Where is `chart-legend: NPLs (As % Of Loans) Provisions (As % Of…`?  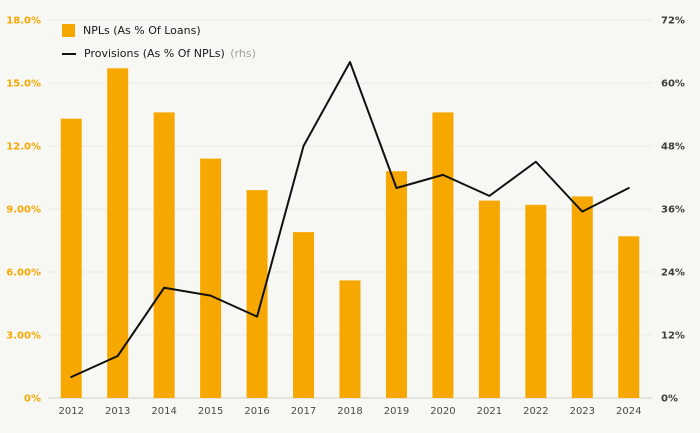
chart-legend: NPLs (As % Of Loans) Provisions (As % Of… is located at coordinates (159, 42).